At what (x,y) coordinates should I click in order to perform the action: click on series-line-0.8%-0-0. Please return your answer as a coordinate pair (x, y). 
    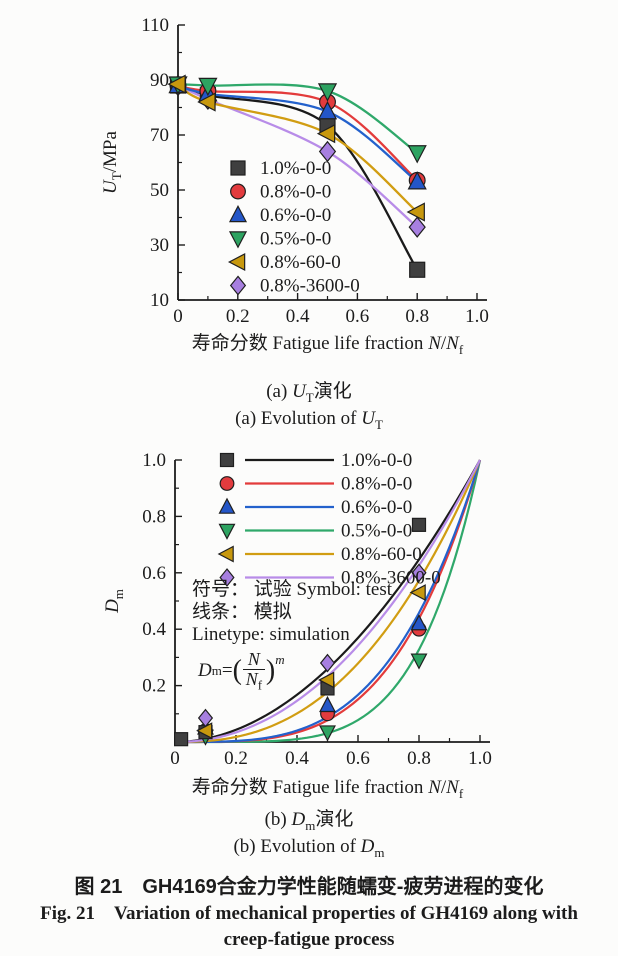
    Looking at the image, I should click on (297, 133).